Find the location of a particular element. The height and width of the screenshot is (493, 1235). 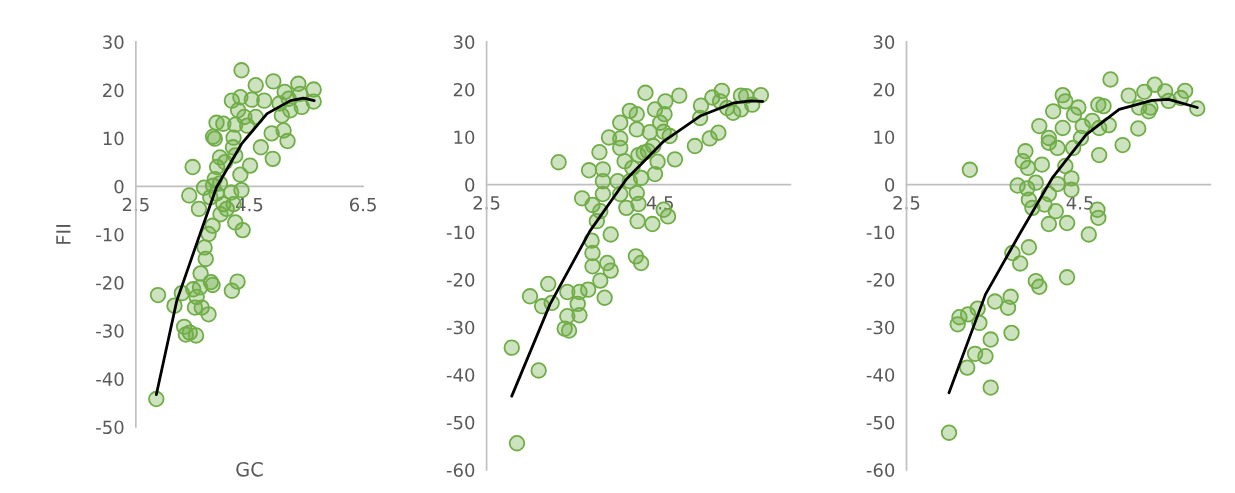

x-axis-title: GC is located at coordinates (249, 469).